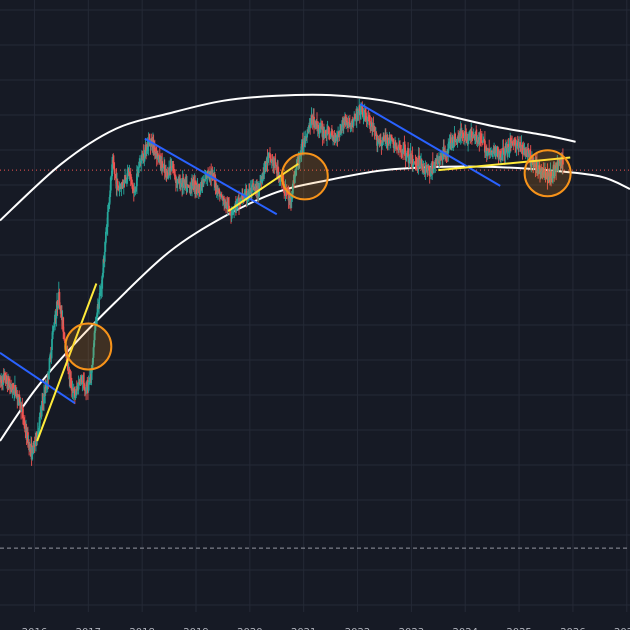 Image resolution: width=630 pixels, height=630 pixels. What do you see at coordinates (263, 187) in the screenshot?
I see `rising-trendline-2019` at bounding box center [263, 187].